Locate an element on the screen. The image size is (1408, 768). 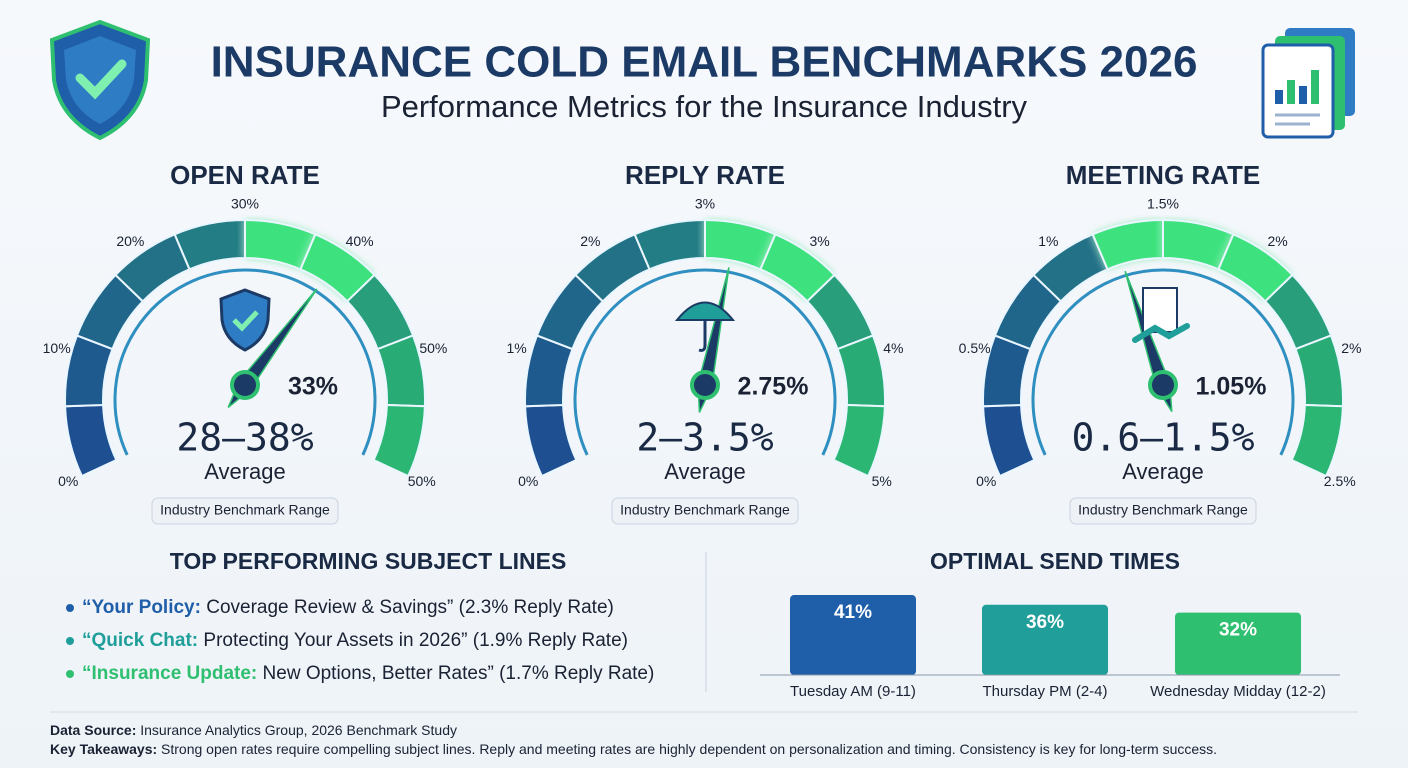
footer-label: Data Source: is located at coordinates (93, 730).